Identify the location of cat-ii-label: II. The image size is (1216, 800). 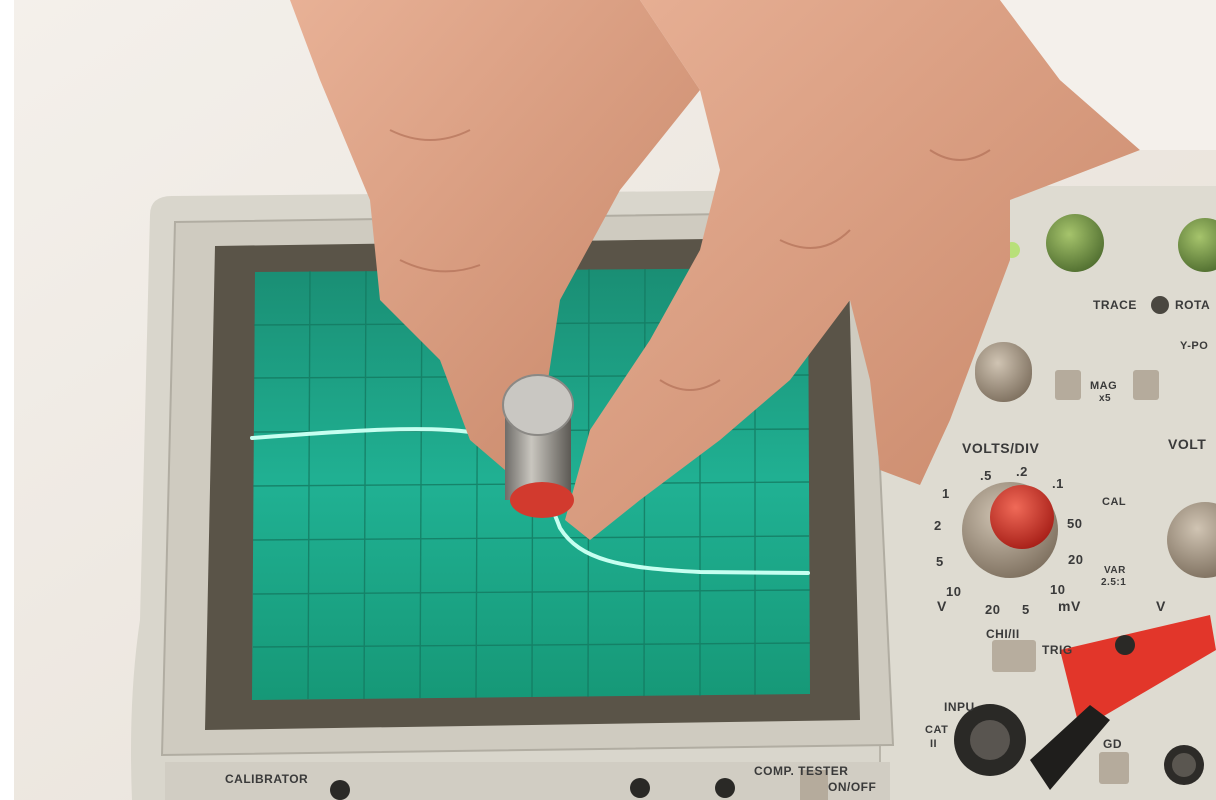
(934, 744).